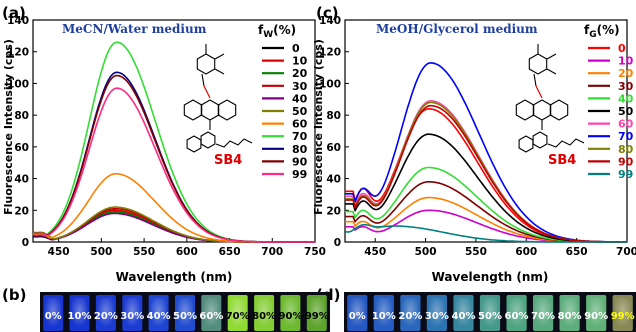 The height and width of the screenshot is (332, 636). Describe the element at coordinates (296, 48) in the screenshot. I see `panel-a-legend-label-0: 0` at that location.